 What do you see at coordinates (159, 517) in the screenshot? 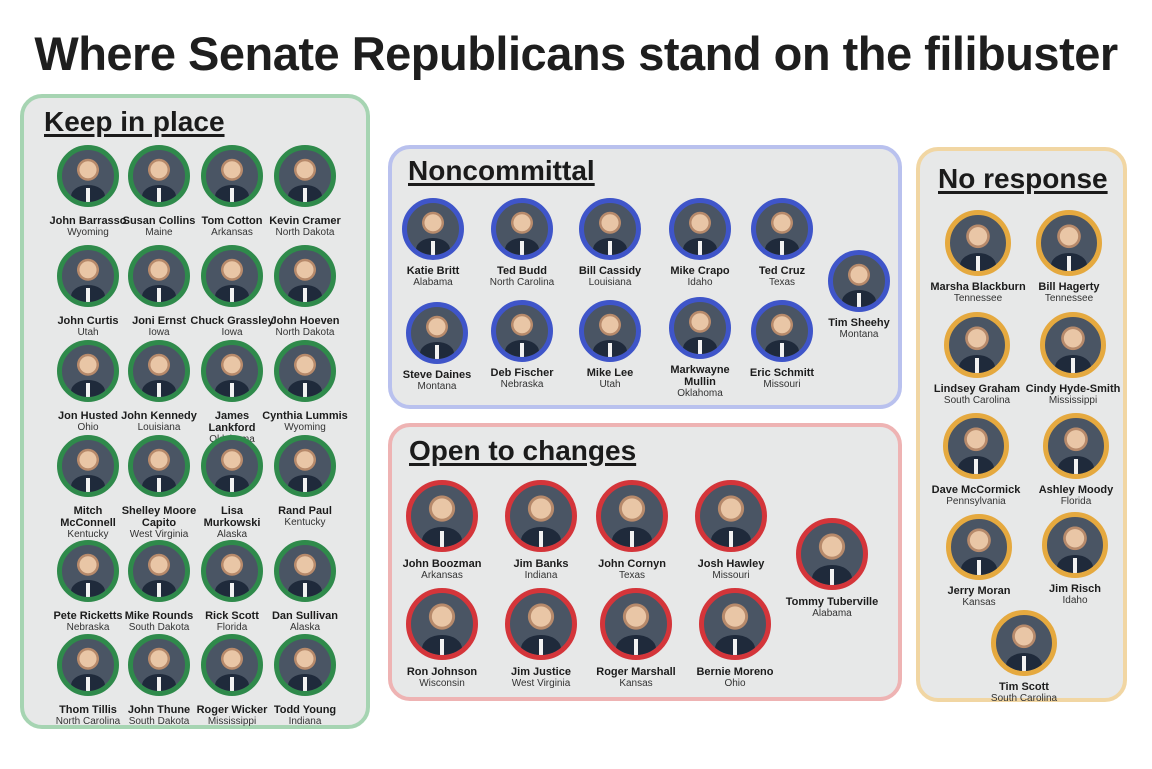
I see `senator-name: Shelley Moore Capito` at bounding box center [159, 517].